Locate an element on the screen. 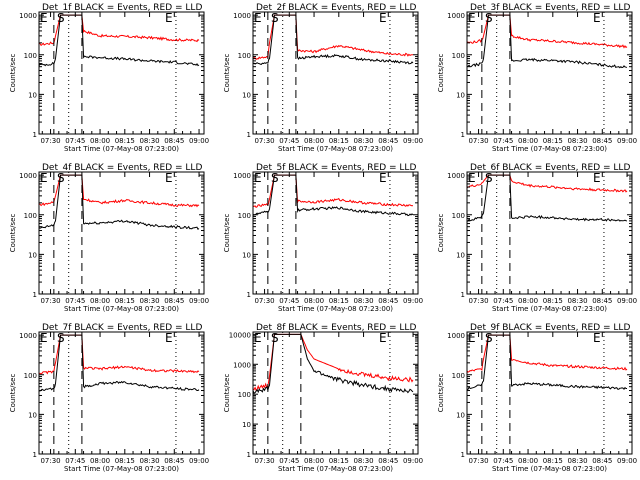  panel-title: Det_7f BLACK = Events, RED = LLD is located at coordinates (122, 328).